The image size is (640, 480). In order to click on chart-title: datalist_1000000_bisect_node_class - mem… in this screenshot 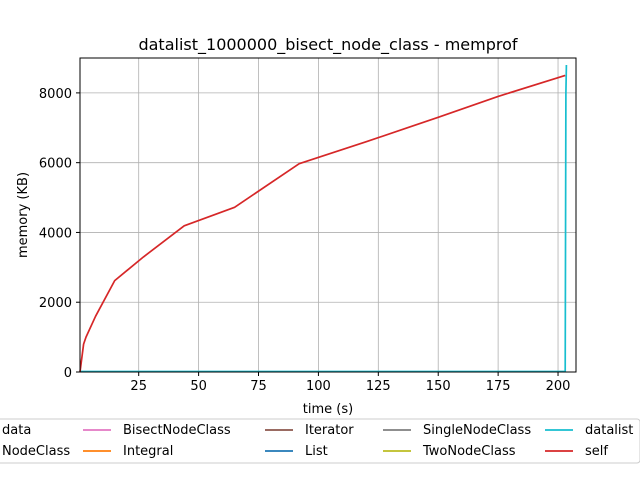, I will do `click(327, 45)`.